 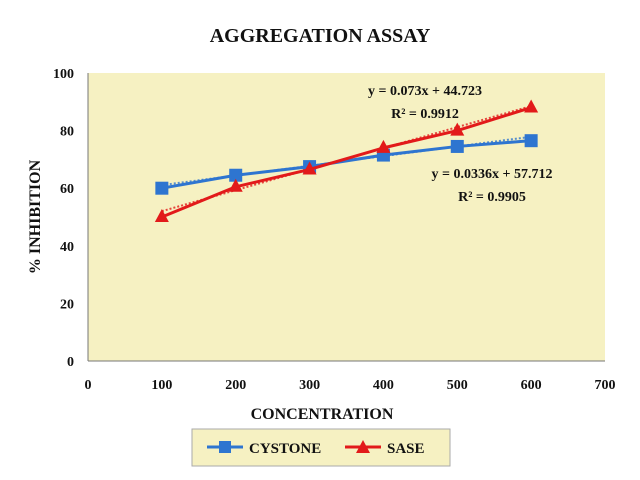 What do you see at coordinates (425, 91) in the screenshot?
I see `sase-equation: y = 0.073x + 44.723` at bounding box center [425, 91].